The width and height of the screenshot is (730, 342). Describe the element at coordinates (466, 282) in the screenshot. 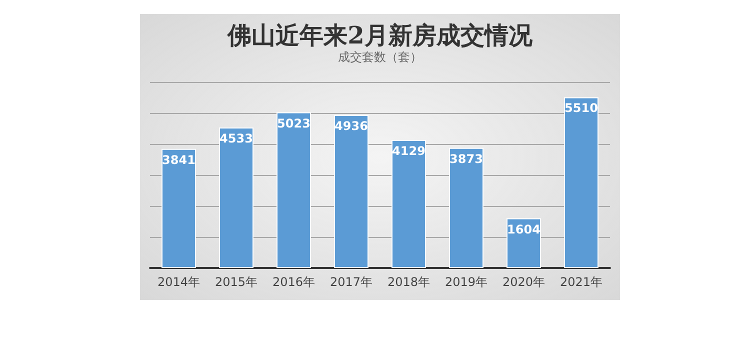

I see `x-tick-label: 2019年` at that location.